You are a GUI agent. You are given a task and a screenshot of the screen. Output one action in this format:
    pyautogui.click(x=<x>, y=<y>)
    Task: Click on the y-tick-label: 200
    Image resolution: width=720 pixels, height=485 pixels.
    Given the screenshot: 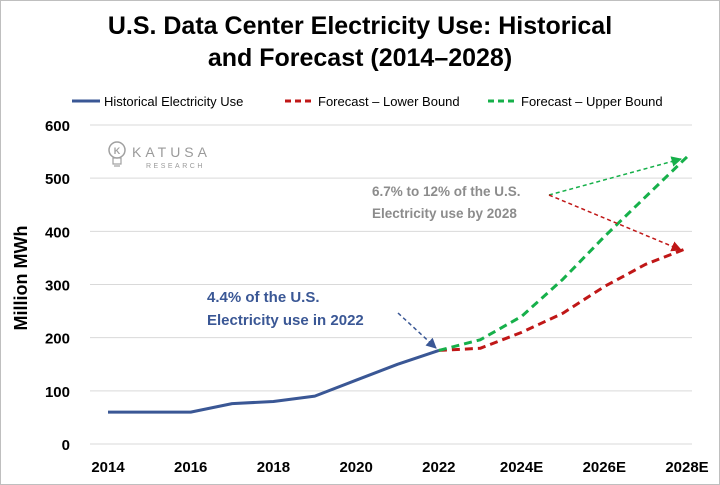 What is the action you would take?
    pyautogui.click(x=57, y=339)
    